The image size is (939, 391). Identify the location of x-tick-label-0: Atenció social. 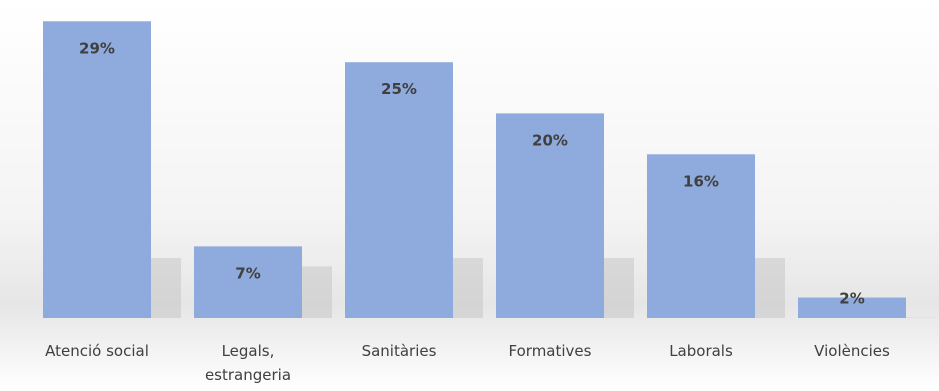
(97, 351).